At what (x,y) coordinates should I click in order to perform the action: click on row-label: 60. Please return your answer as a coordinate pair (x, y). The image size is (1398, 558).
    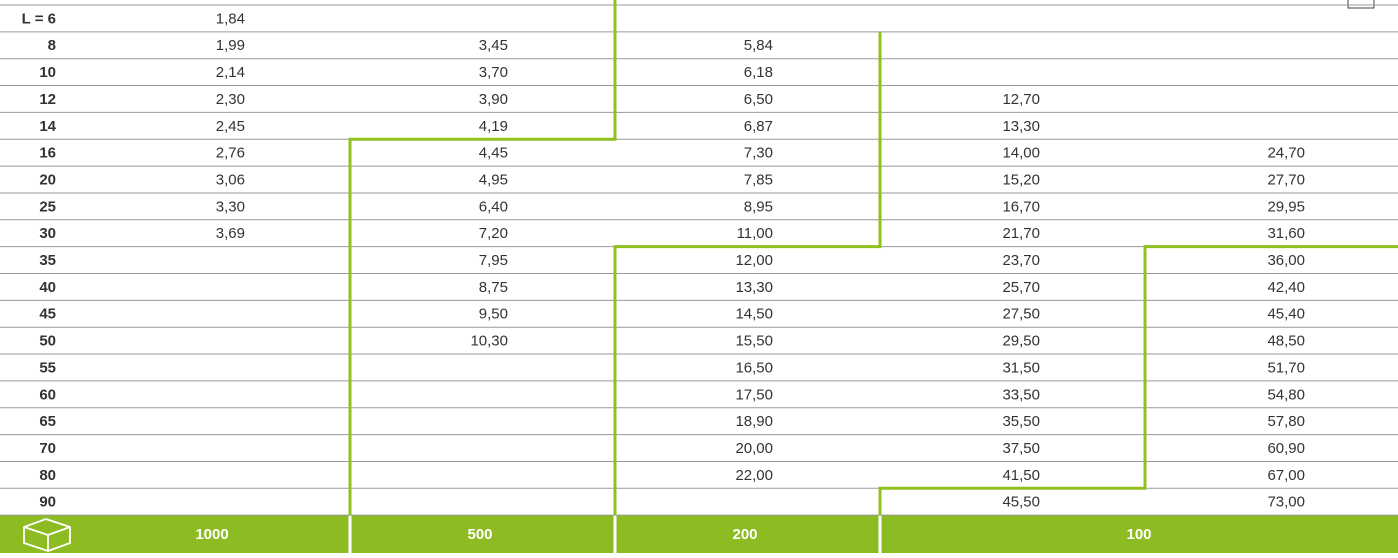
    Looking at the image, I should click on (47, 394).